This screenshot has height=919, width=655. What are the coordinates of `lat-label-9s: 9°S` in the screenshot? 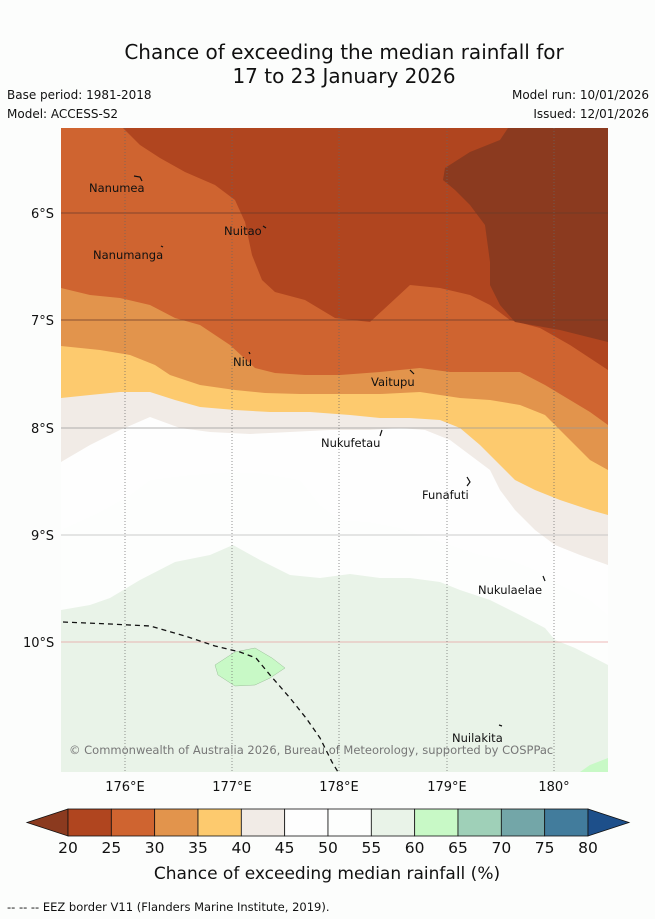 It's located at (42, 536).